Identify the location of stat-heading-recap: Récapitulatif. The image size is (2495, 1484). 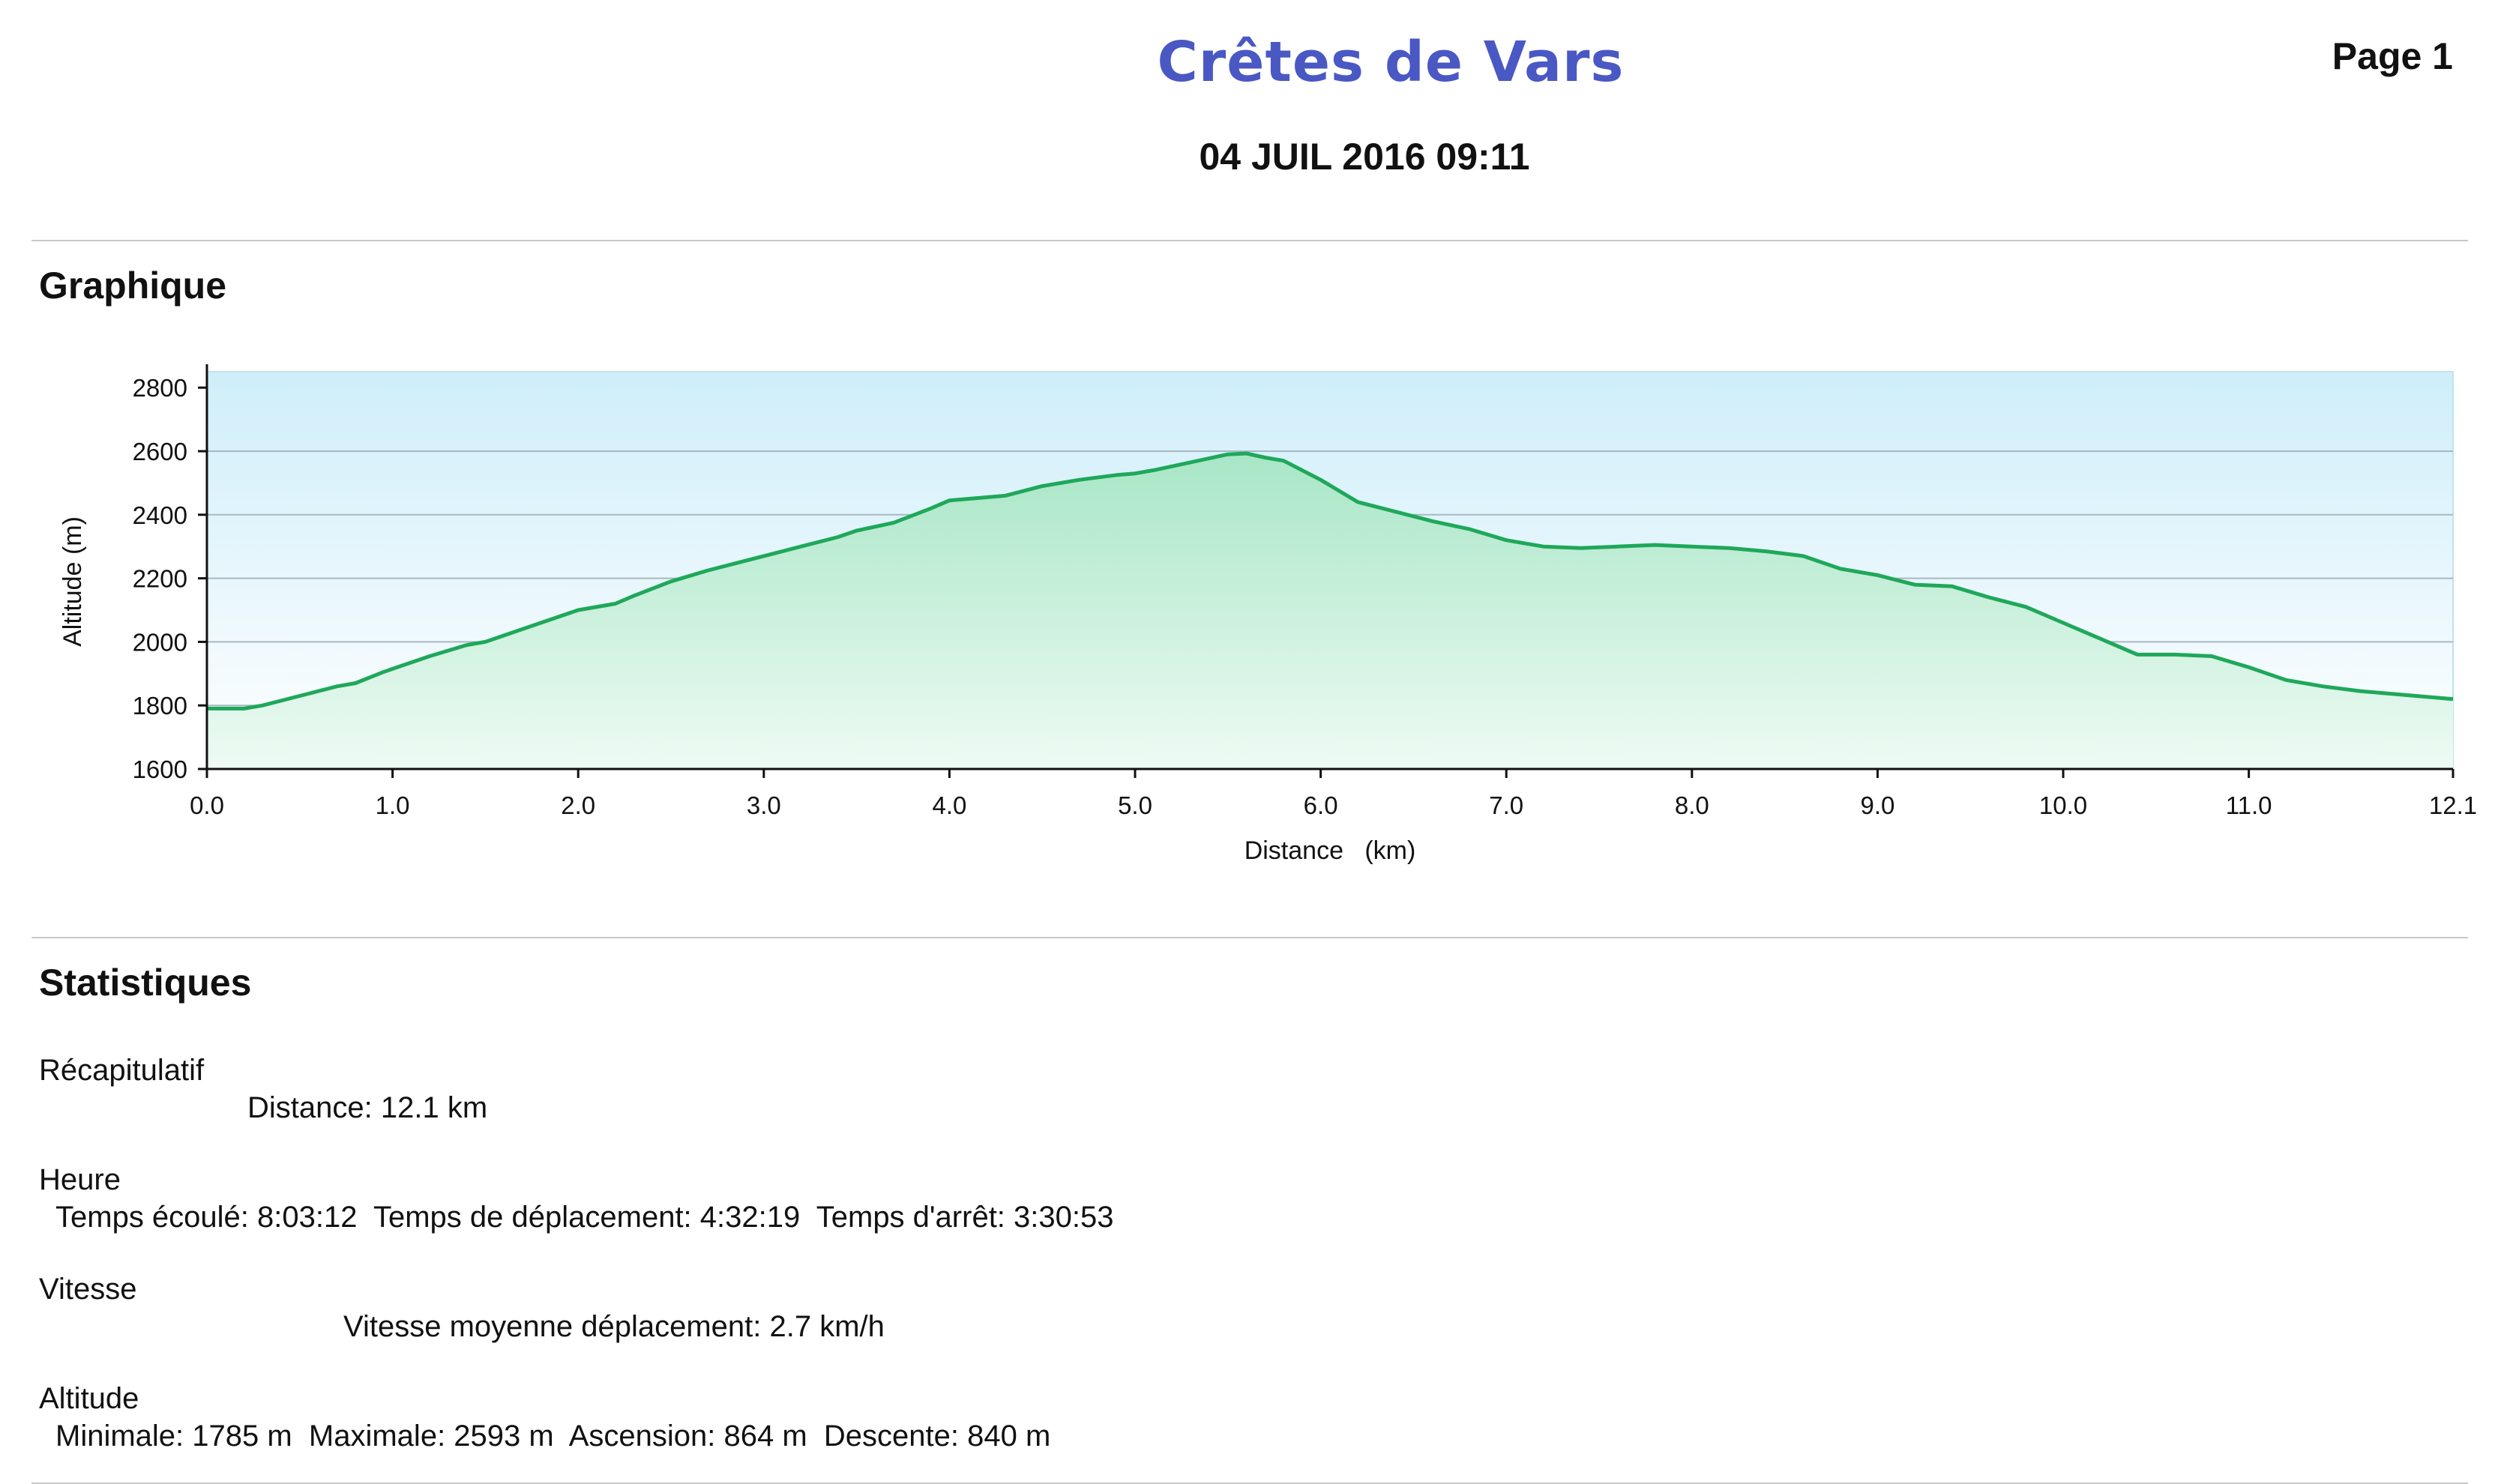
(122, 1070).